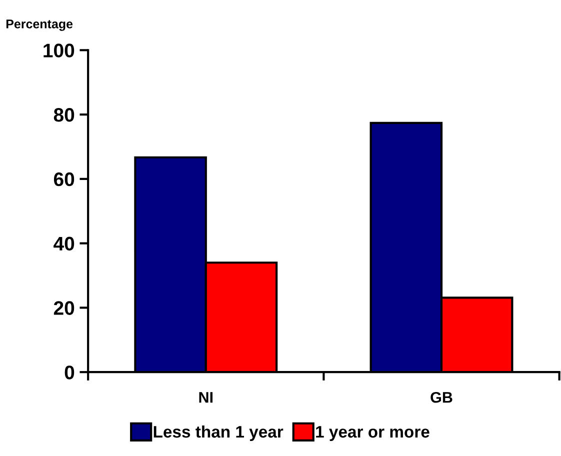 Image resolution: width=561 pixels, height=456 pixels. Describe the element at coordinates (64, 243) in the screenshot. I see `y-tick-label: 40` at that location.